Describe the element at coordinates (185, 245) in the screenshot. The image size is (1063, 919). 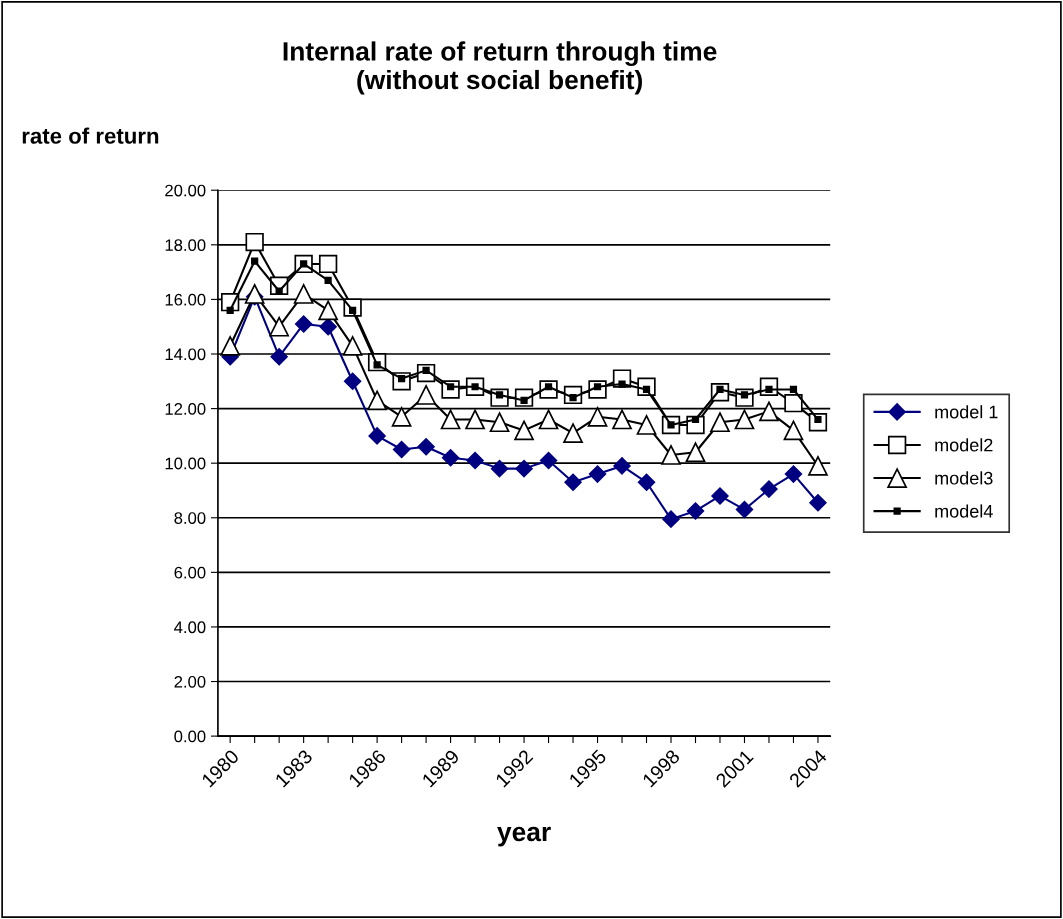
I see `y-tick-label: 18.00` at that location.